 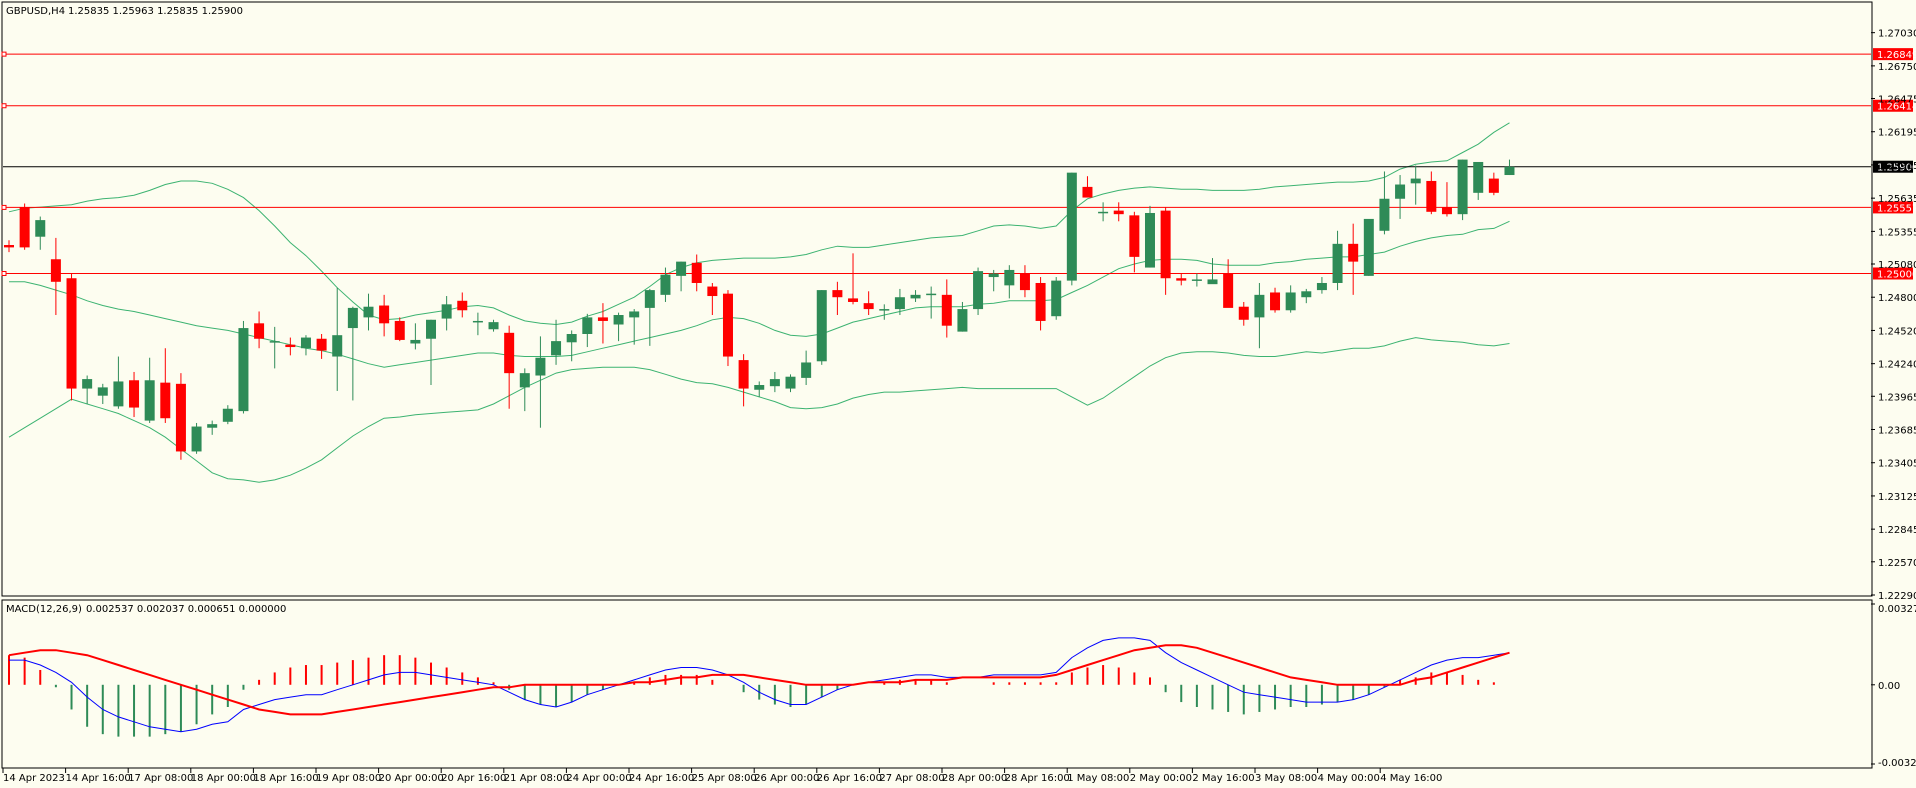 What do you see at coordinates (98, 778) in the screenshot?
I see `time-tick-label: 14 Apr 16:00` at bounding box center [98, 778].